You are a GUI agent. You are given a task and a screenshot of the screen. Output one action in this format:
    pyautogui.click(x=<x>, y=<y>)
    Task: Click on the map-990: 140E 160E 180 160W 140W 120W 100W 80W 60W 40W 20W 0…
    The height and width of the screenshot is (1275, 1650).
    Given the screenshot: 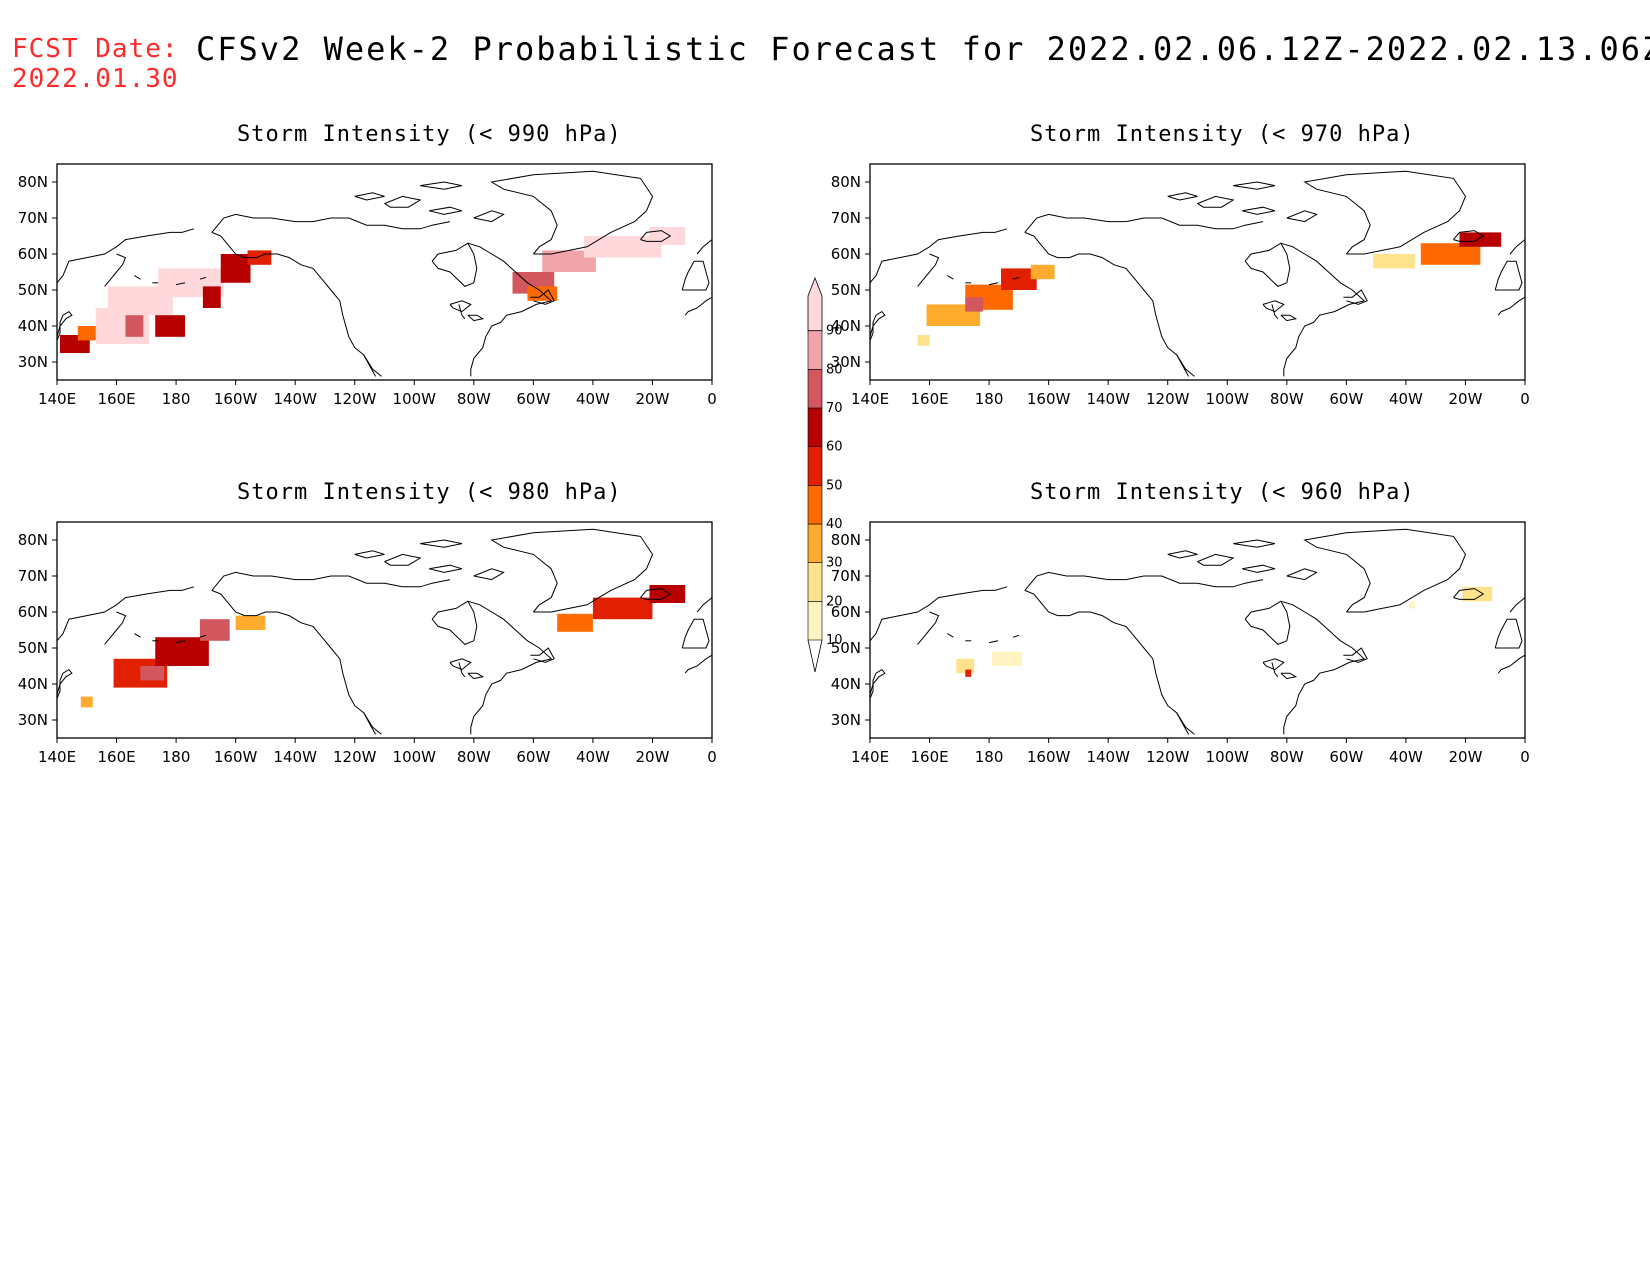 What is the action you would take?
    pyautogui.click(x=367, y=285)
    